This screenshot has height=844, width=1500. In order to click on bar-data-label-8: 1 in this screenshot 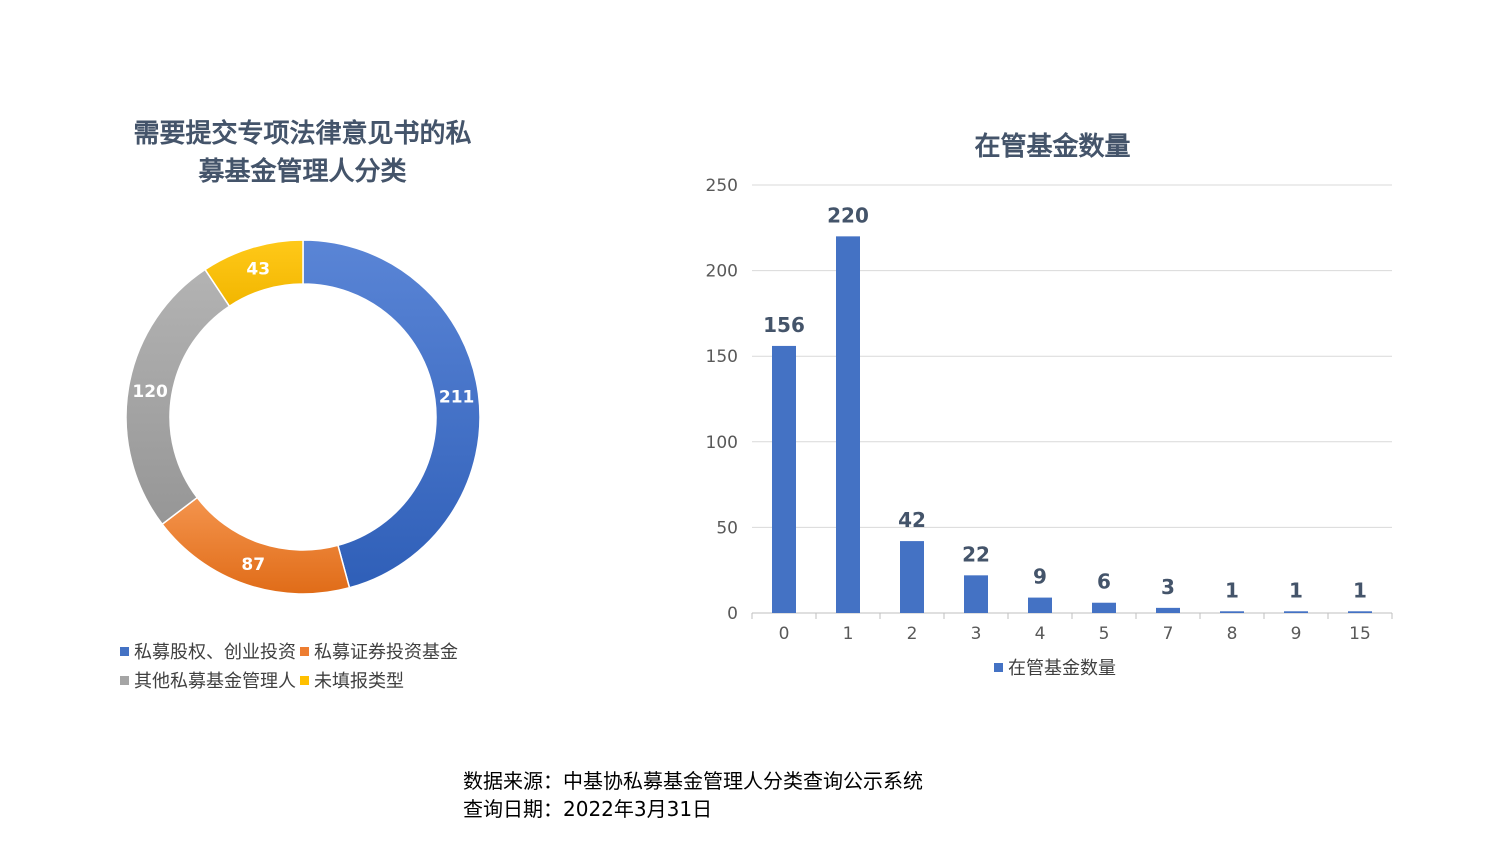, I will do `click(1296, 590)`.